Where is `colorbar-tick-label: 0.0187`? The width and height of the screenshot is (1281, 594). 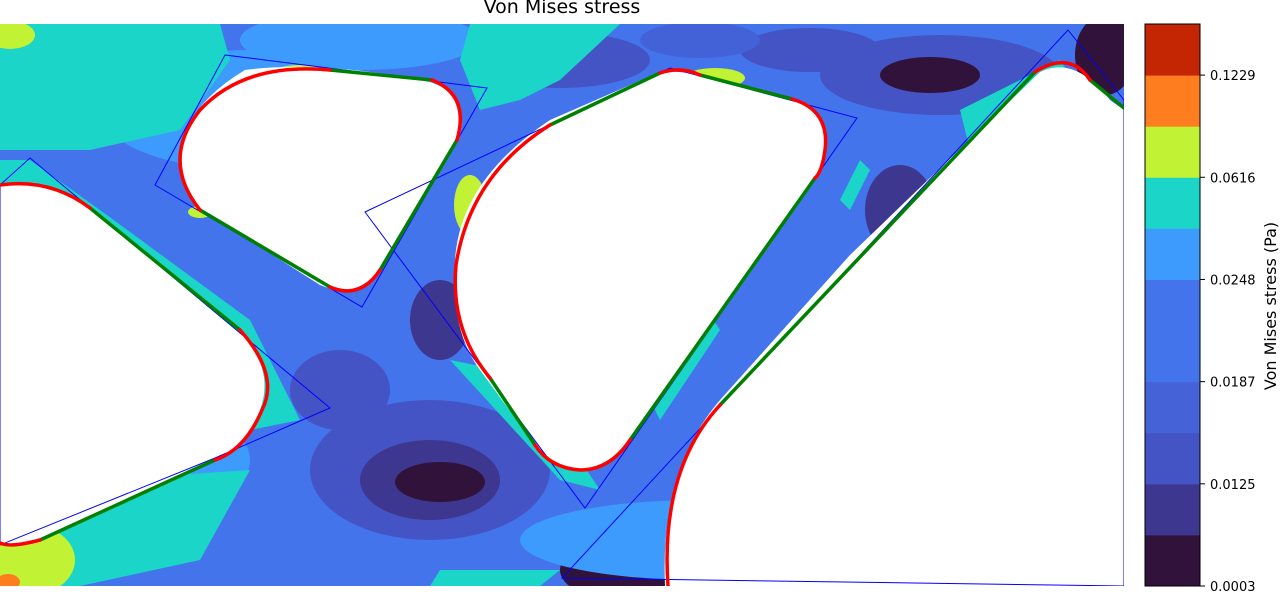
colorbar-tick-label: 0.0187 is located at coordinates (1233, 383).